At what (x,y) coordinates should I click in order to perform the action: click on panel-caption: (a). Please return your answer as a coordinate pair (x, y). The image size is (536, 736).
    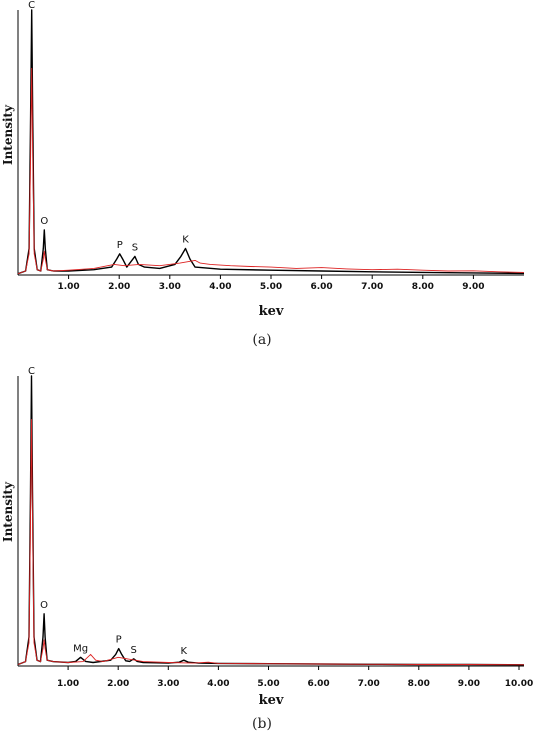
    Looking at the image, I should click on (261, 340).